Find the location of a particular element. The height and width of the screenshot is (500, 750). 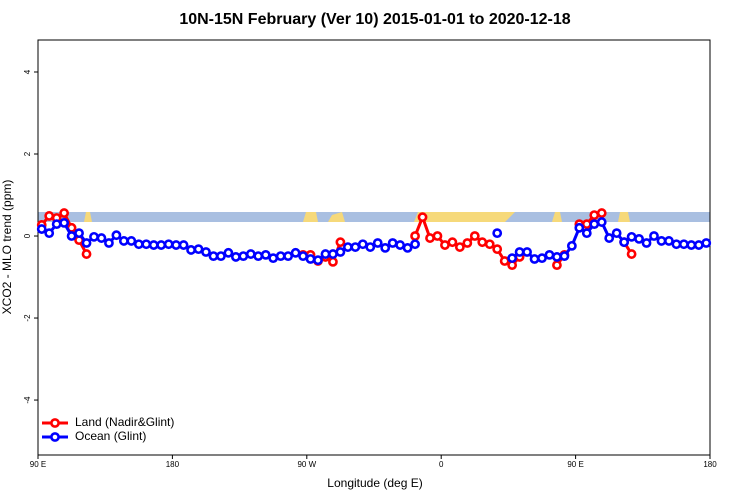

series is located at coordinates (374, 241).